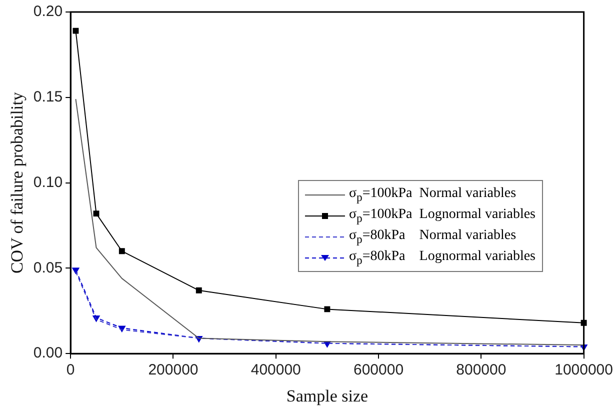  Describe the element at coordinates (432, 195) in the screenshot. I see `legend-label: σ$_{p}$=100kPa Normal variables` at that location.